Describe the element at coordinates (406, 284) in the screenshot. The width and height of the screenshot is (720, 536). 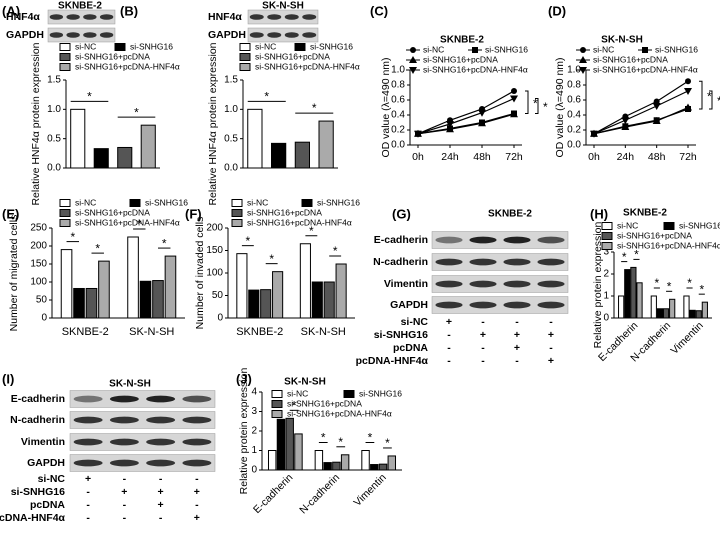
I see `band-label: Vimentin` at that location.